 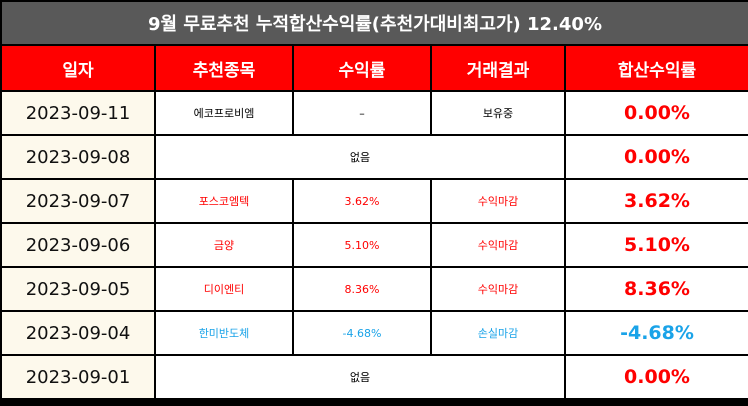 I want to click on row-return: –, so click(x=362, y=113).